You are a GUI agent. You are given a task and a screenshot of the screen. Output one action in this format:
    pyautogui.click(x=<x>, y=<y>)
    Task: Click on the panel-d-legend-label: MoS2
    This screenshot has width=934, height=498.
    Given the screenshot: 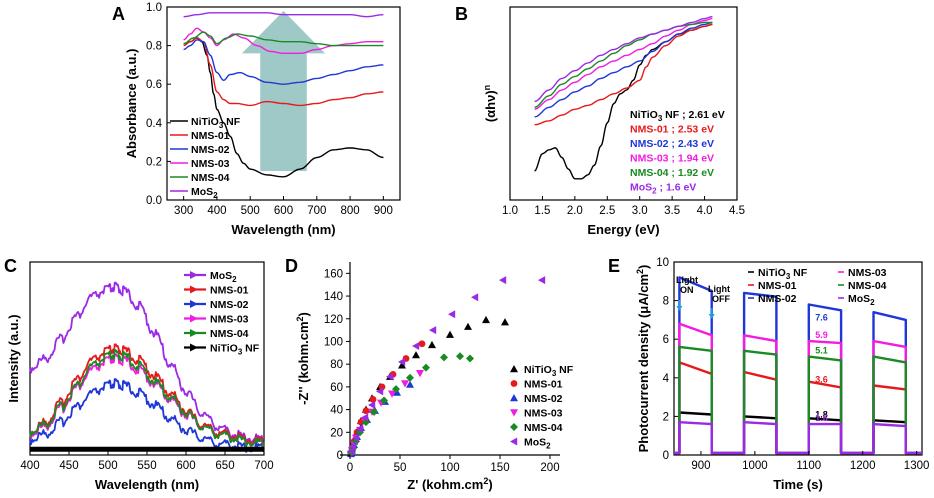 What is the action you would take?
    pyautogui.click(x=537, y=444)
    